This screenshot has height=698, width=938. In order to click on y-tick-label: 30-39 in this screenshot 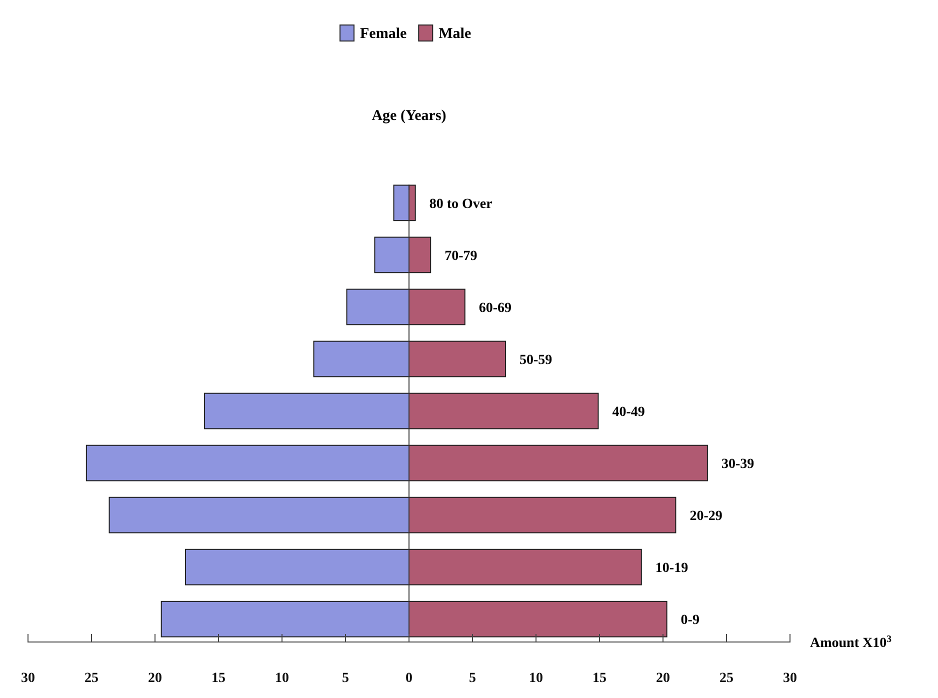, I will do `click(737, 464)`.